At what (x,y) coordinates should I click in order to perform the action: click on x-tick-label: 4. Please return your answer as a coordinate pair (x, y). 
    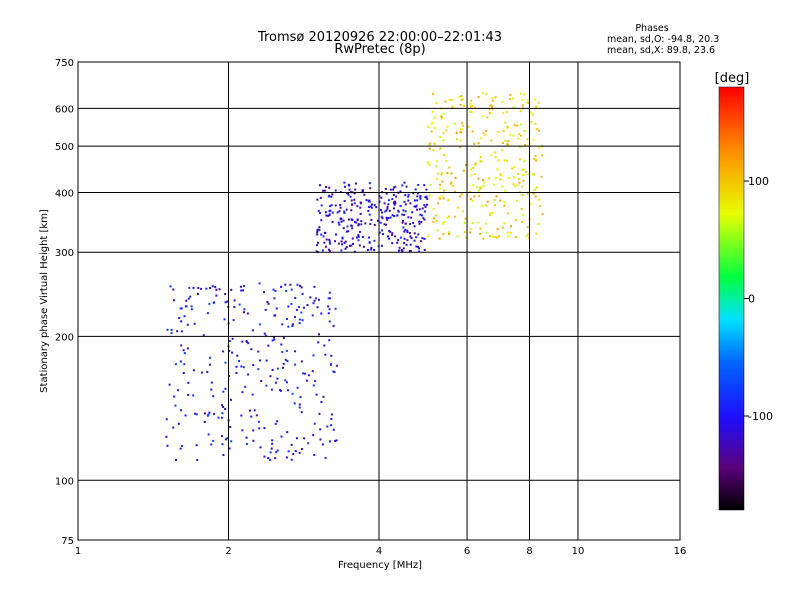
    Looking at the image, I should click on (379, 551).